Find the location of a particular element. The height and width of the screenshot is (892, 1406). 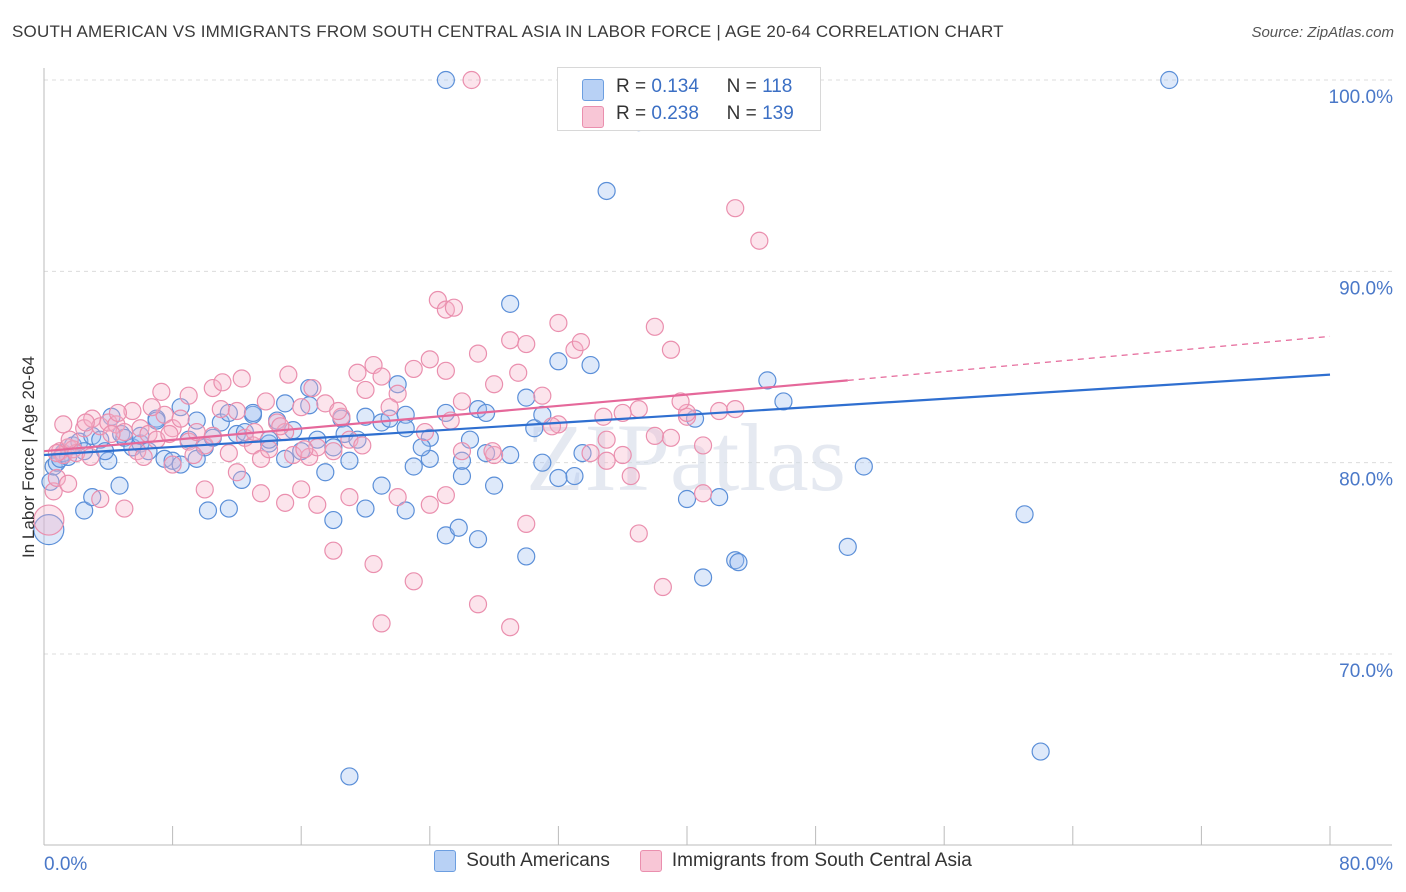

legend-item-south-central-asia: Immigrants from South Central Asia is located at coordinates (805, 861).